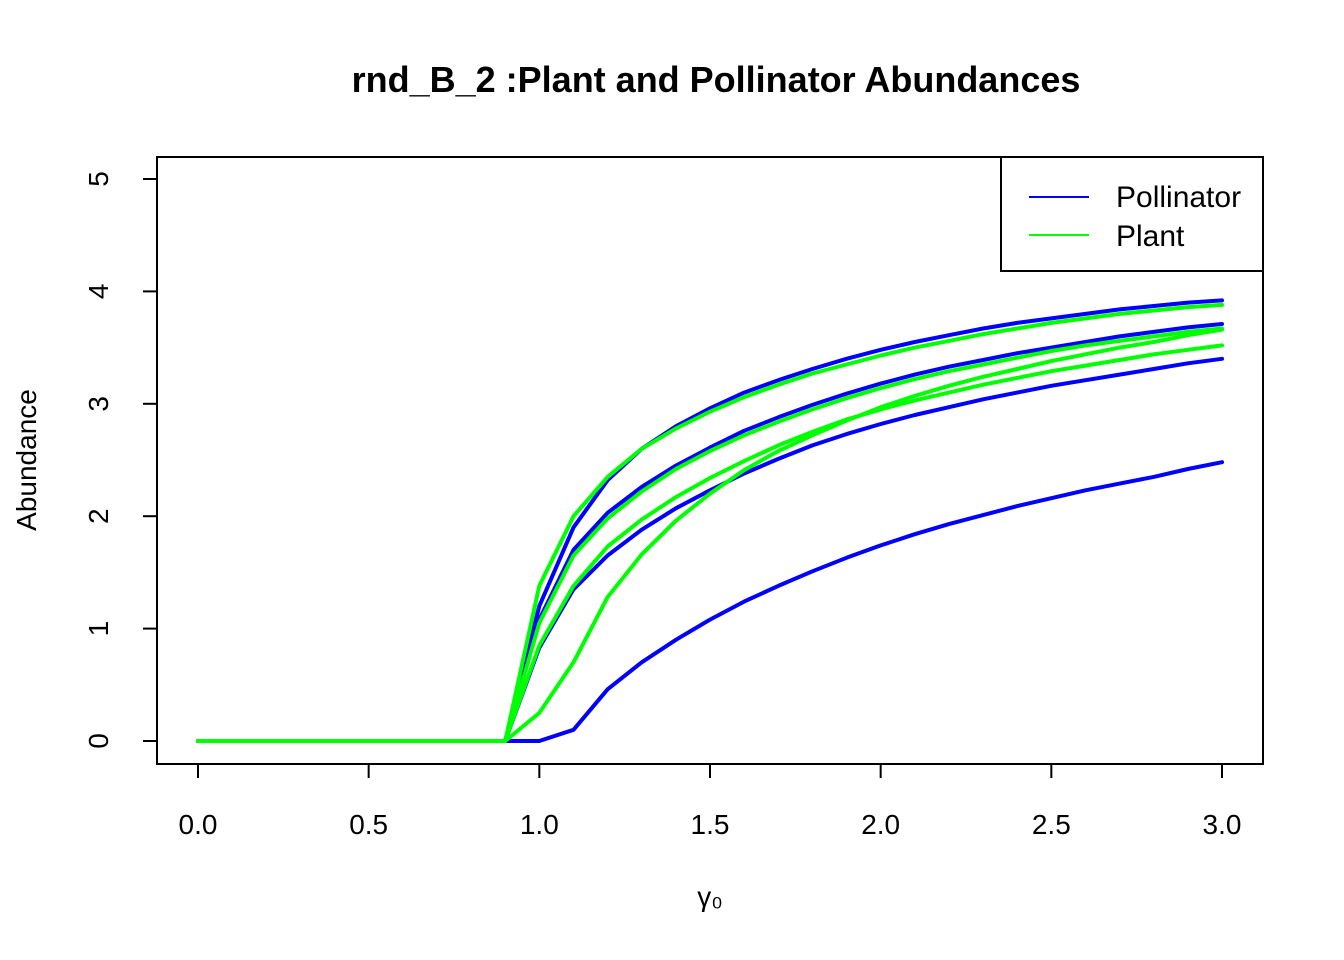  I want to click on x-tick-label: 2.5, so click(1051, 824).